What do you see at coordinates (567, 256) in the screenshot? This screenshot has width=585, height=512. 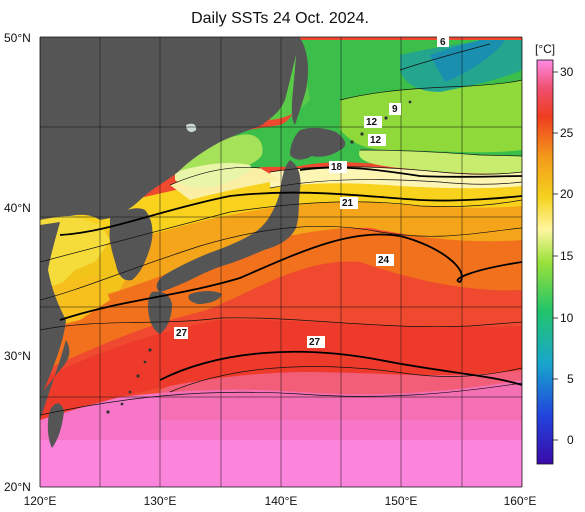 I see `cb-tick-15: 15` at bounding box center [567, 256].